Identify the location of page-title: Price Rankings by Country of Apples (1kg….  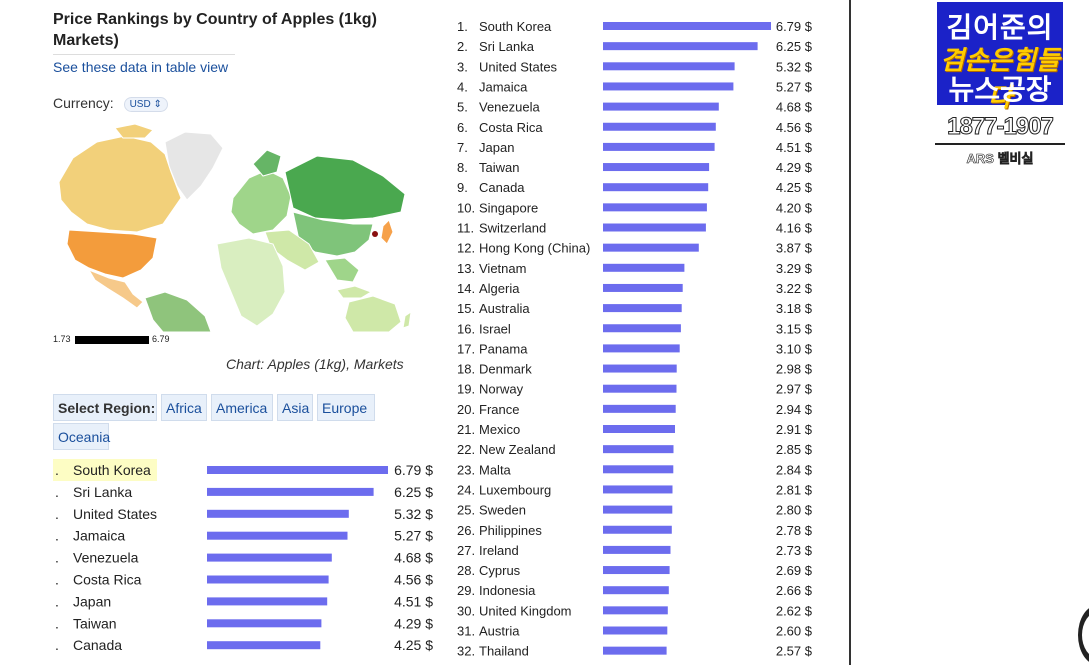
(215, 30).